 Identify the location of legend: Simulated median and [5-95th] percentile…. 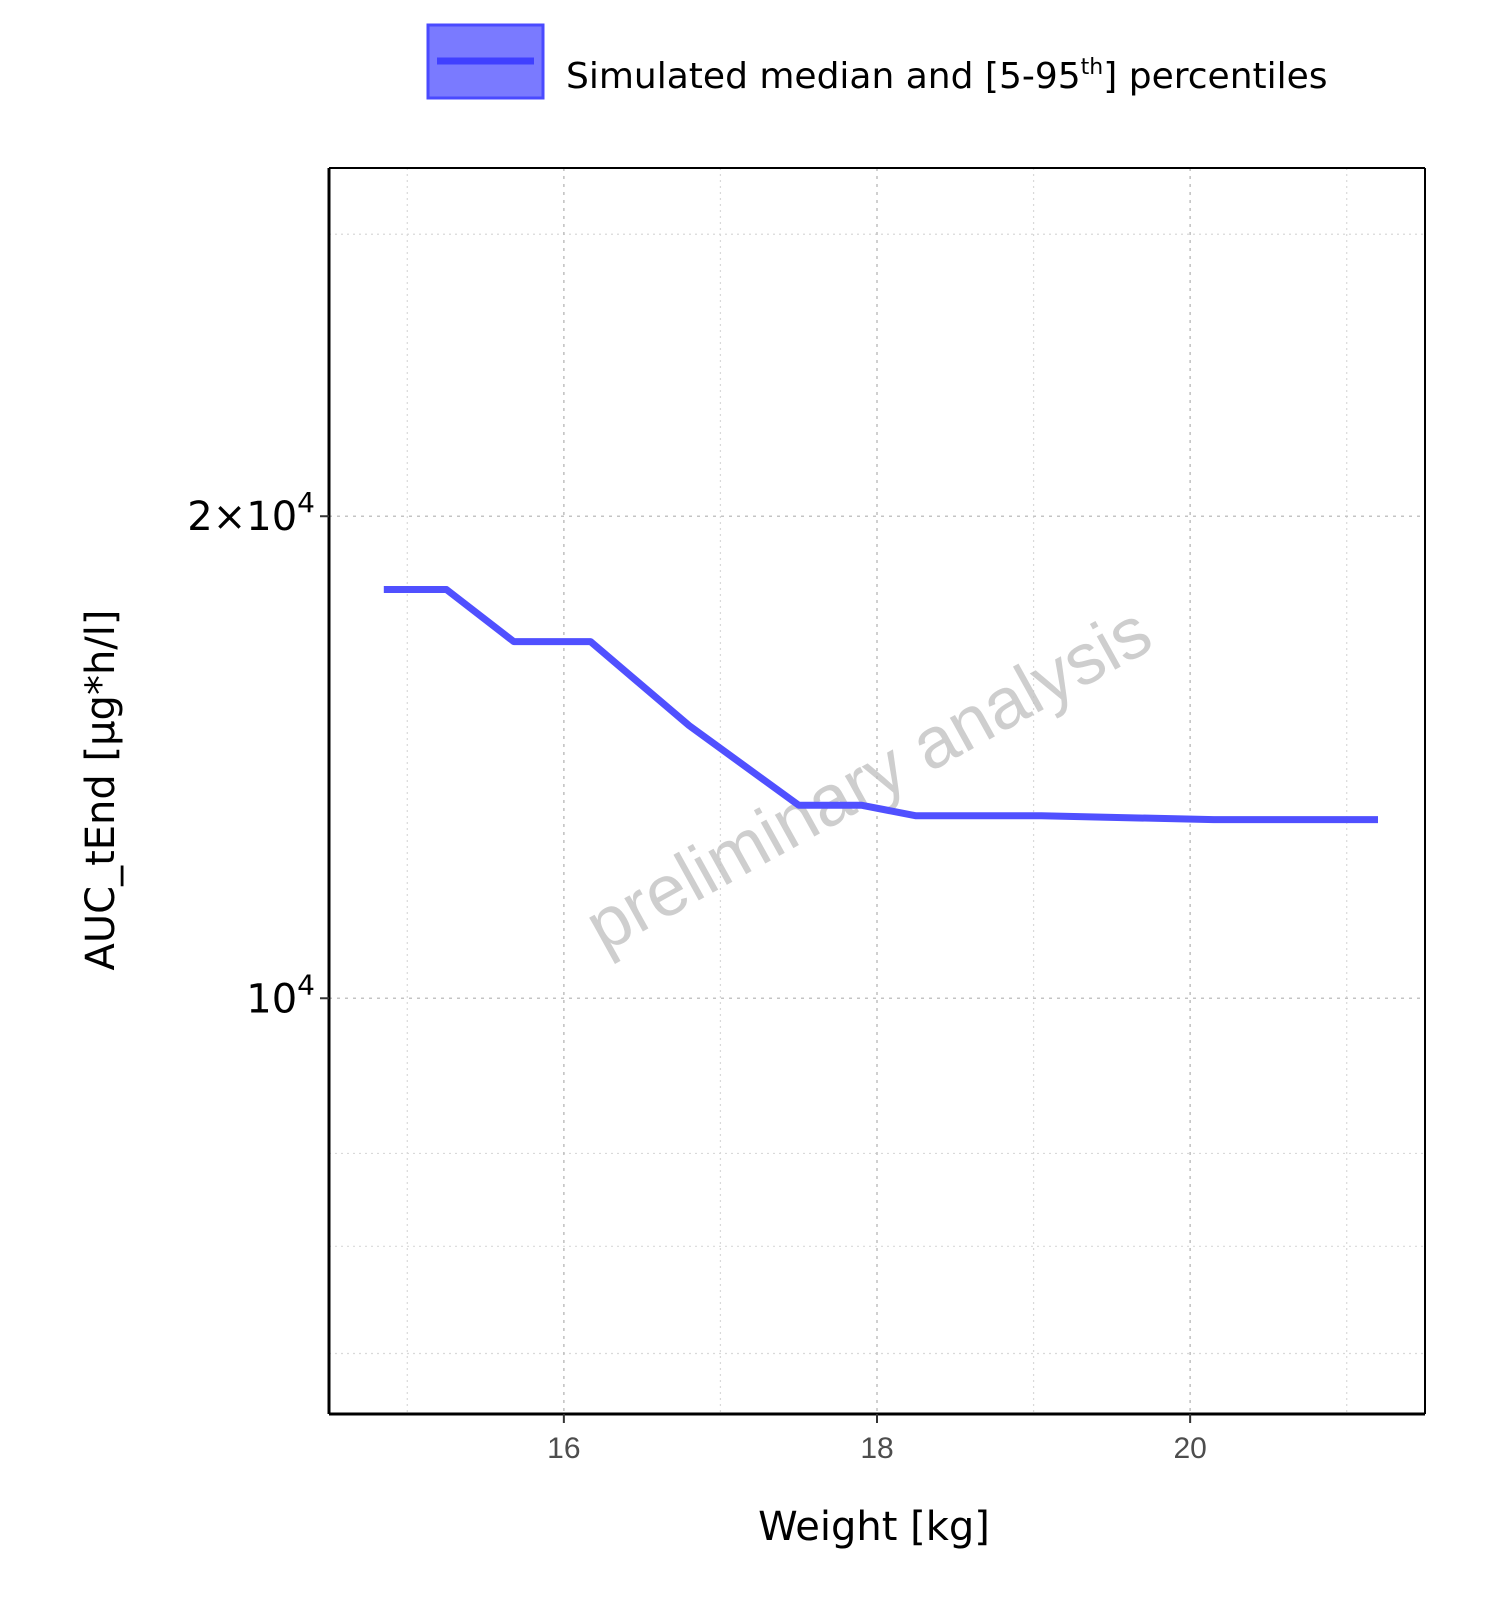
(877, 61).